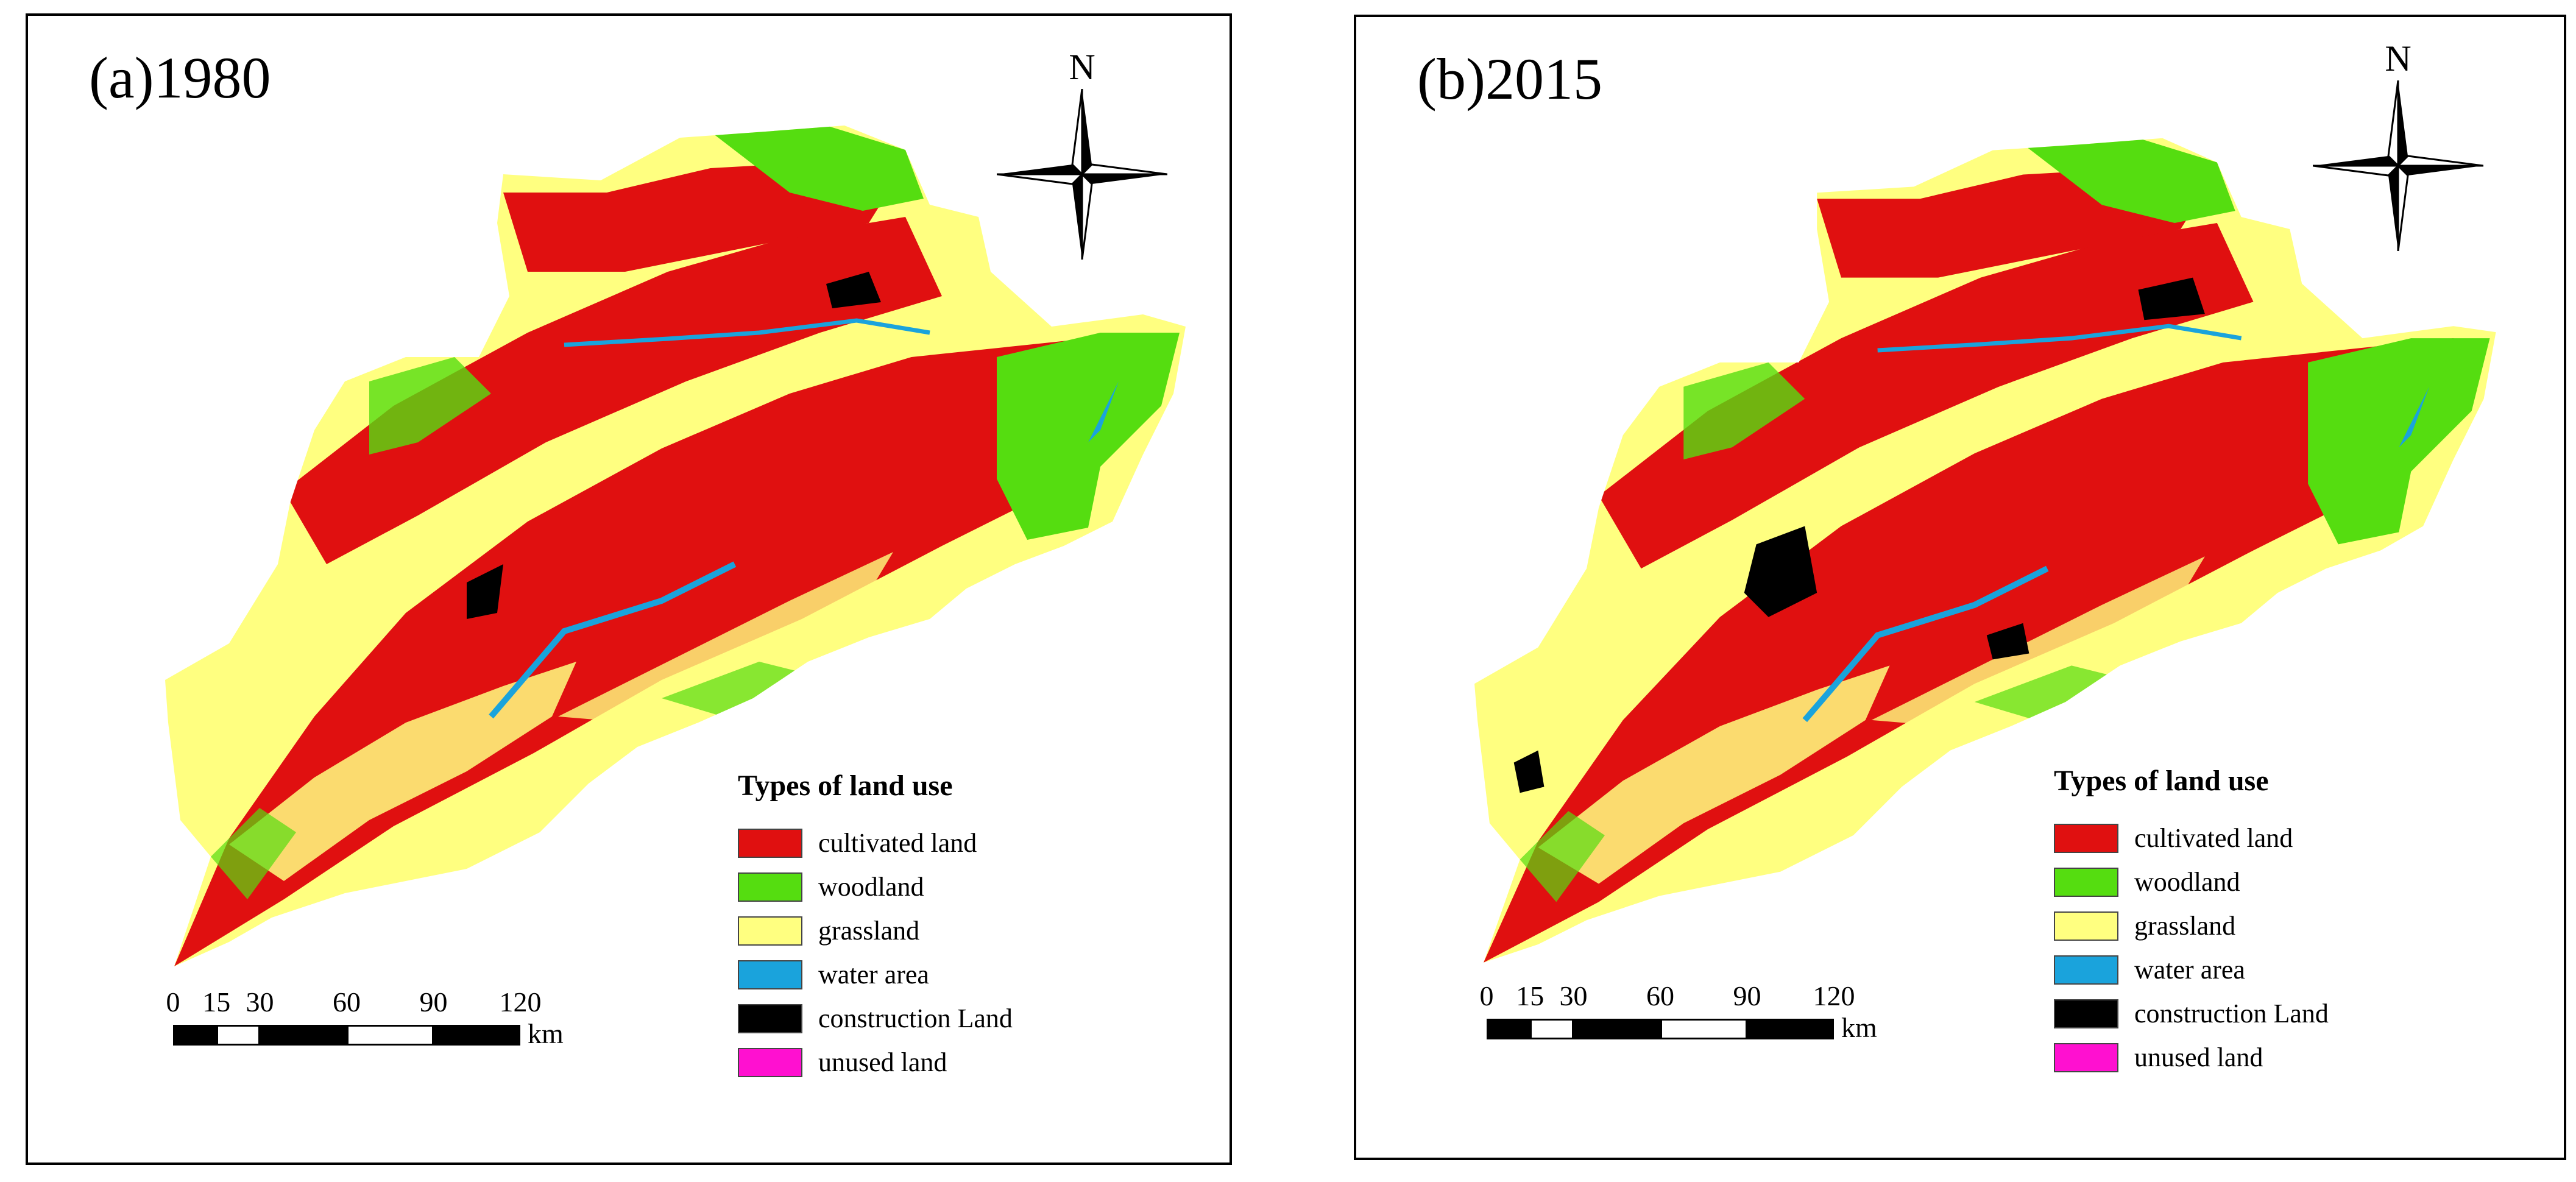 The image size is (2576, 1182). I want to click on scale-bar-2015: 0 15 30 60 90 120 km, so click(1678, 1011).